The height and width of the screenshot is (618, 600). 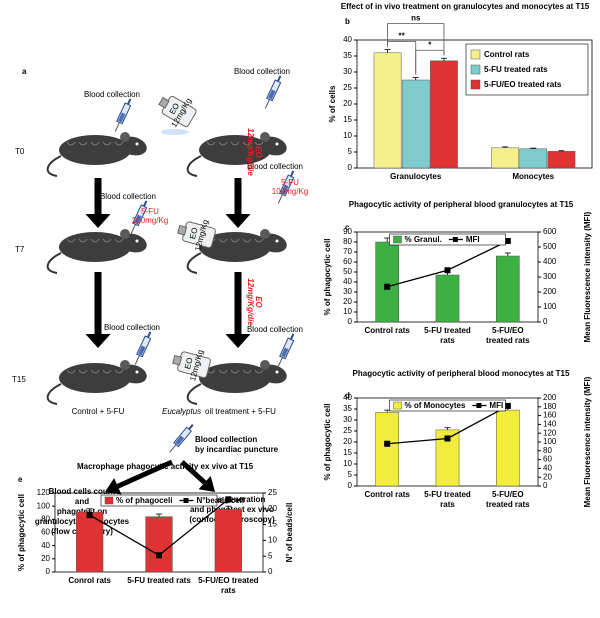 What do you see at coordinates (550, 415) in the screenshot?
I see `y2-tick-label: 160` at bounding box center [550, 415].